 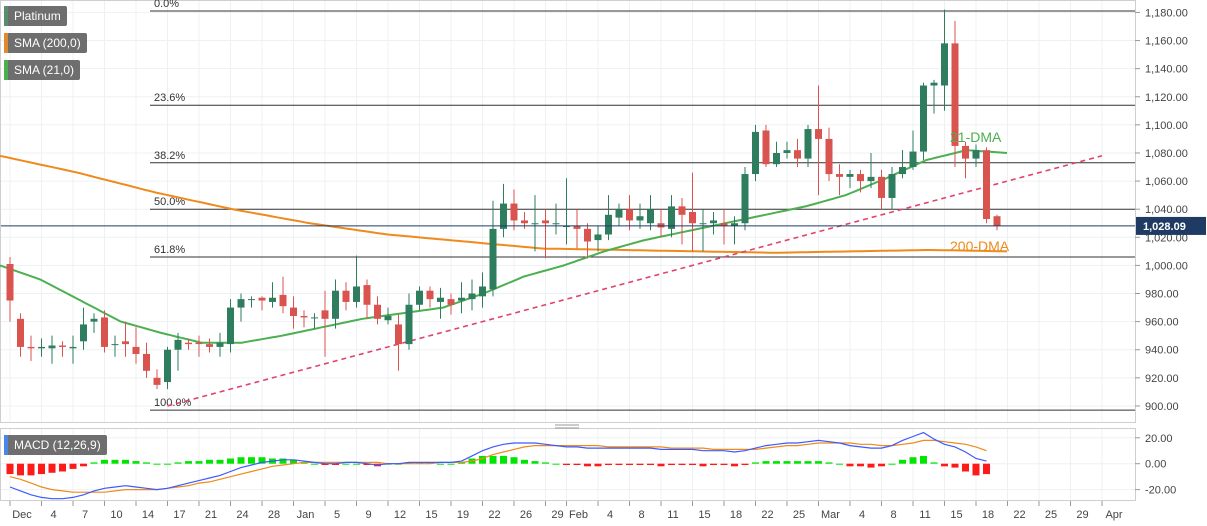 What do you see at coordinates (368, 515) in the screenshot?
I see `x-tick-label: 9` at bounding box center [368, 515].